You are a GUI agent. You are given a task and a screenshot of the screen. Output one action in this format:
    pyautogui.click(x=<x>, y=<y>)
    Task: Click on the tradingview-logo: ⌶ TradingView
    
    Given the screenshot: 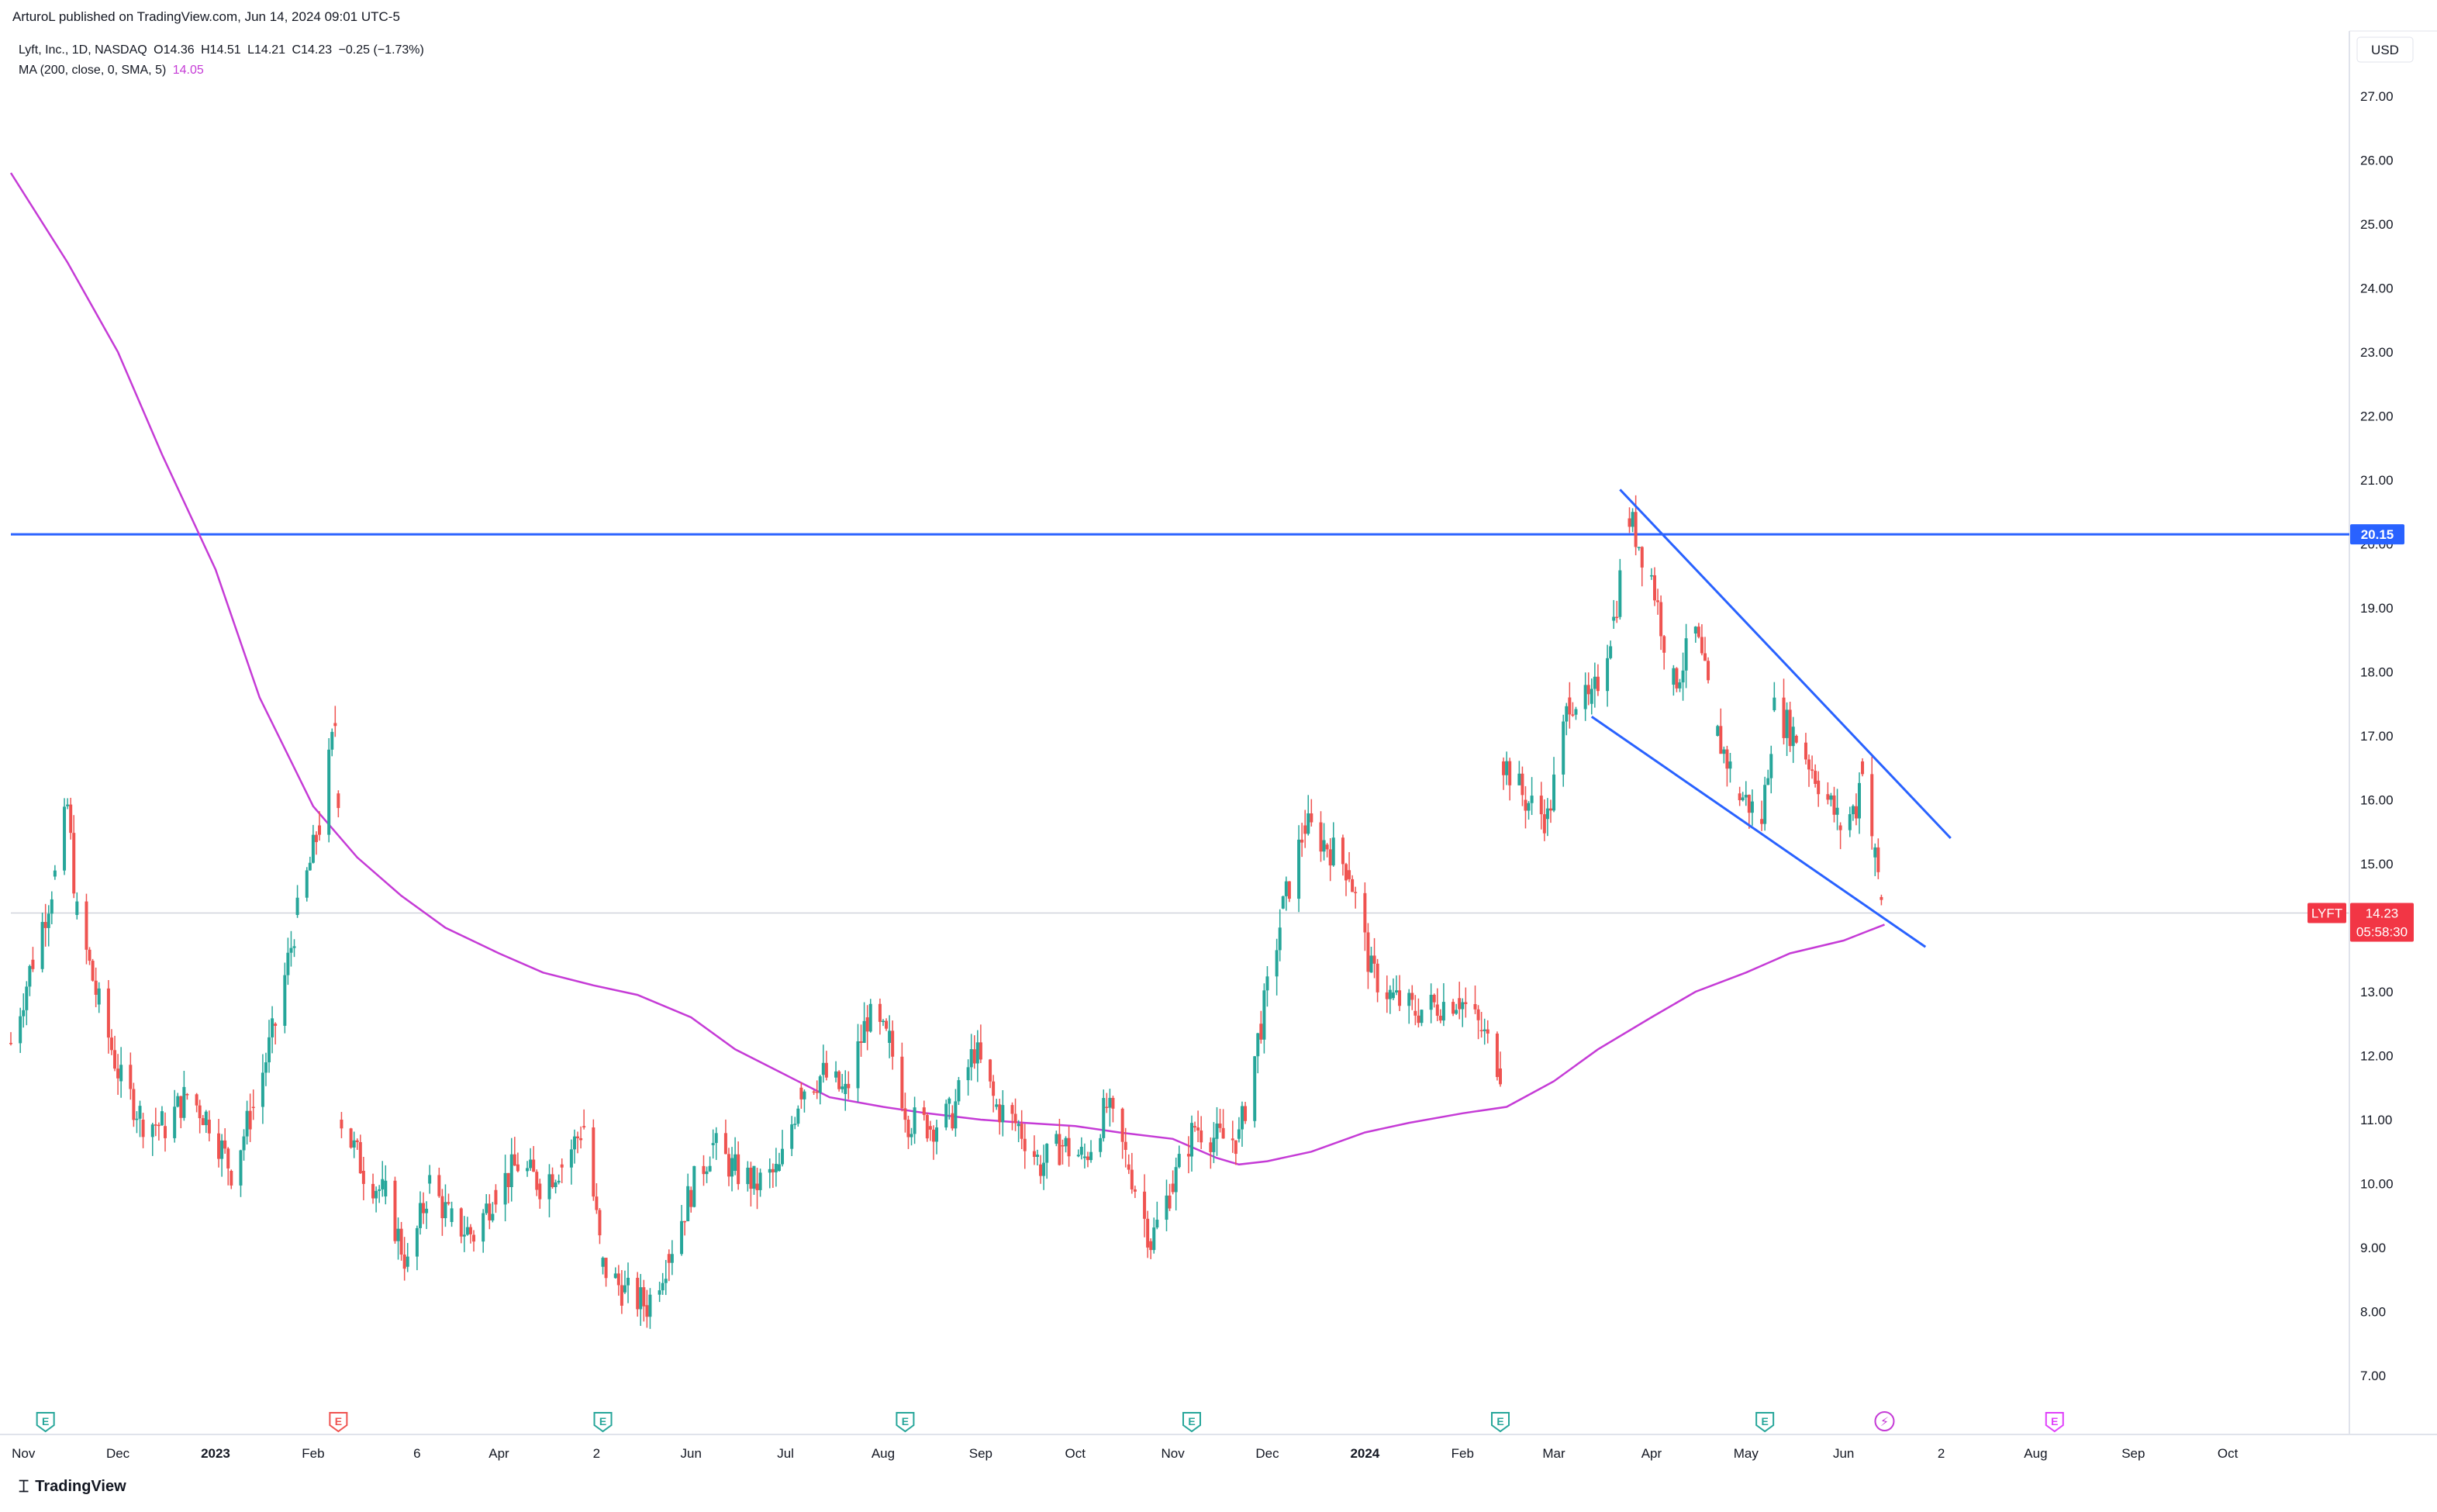 What is the action you would take?
    pyautogui.click(x=72, y=1486)
    